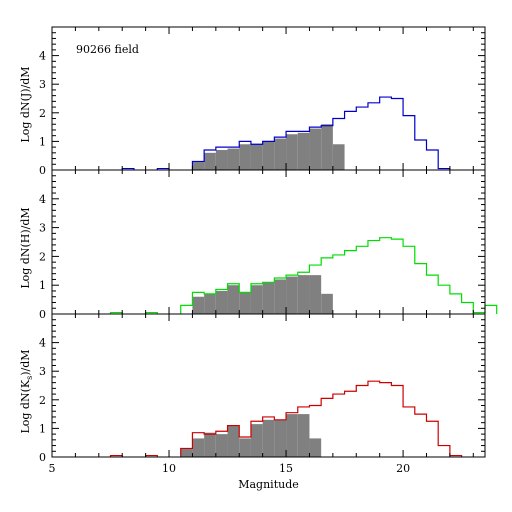 The width and height of the screenshot is (512, 512). What do you see at coordinates (107, 49) in the screenshot?
I see `field-annotation: 90266 field` at bounding box center [107, 49].